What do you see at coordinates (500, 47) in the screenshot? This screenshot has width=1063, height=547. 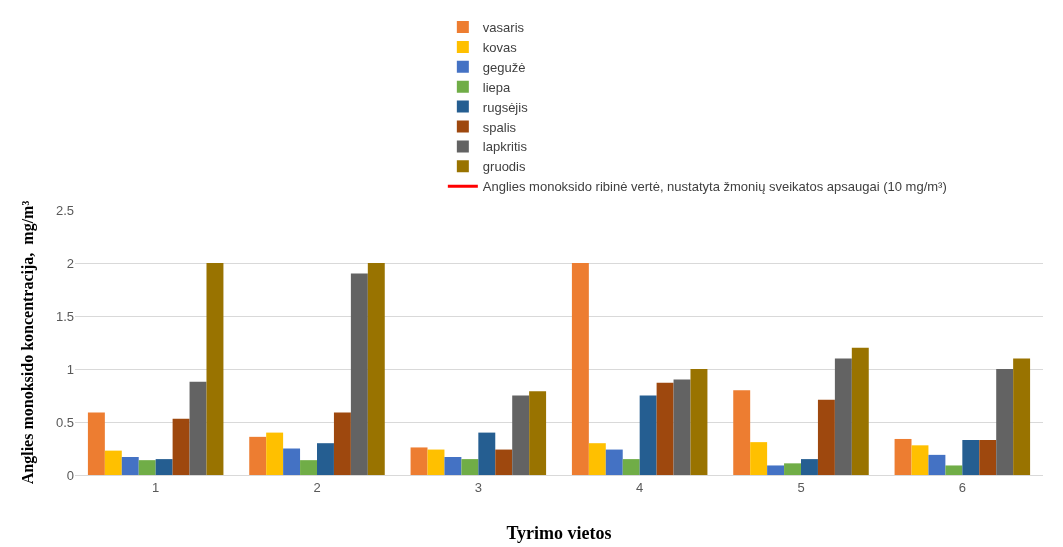 I see `legend-label: kovas` at bounding box center [500, 47].